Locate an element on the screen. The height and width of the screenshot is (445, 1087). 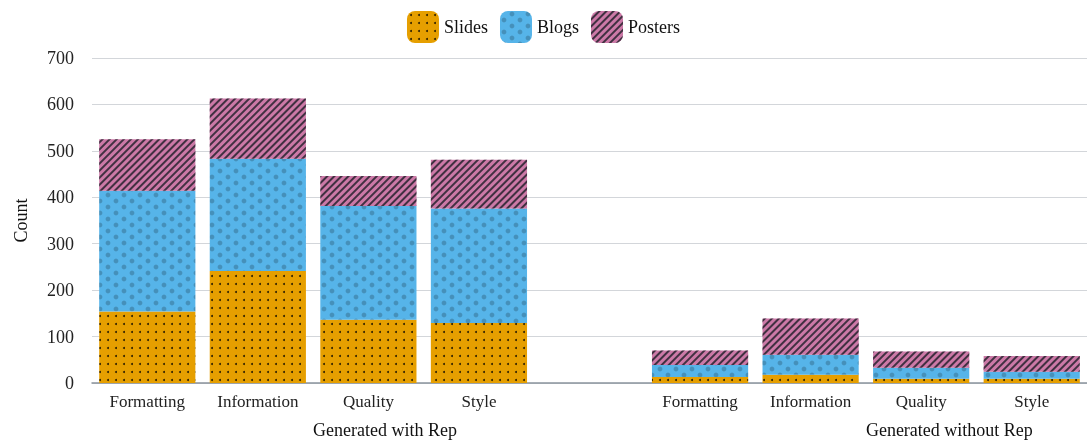
legend-label: Slides is located at coordinates (465, 27).